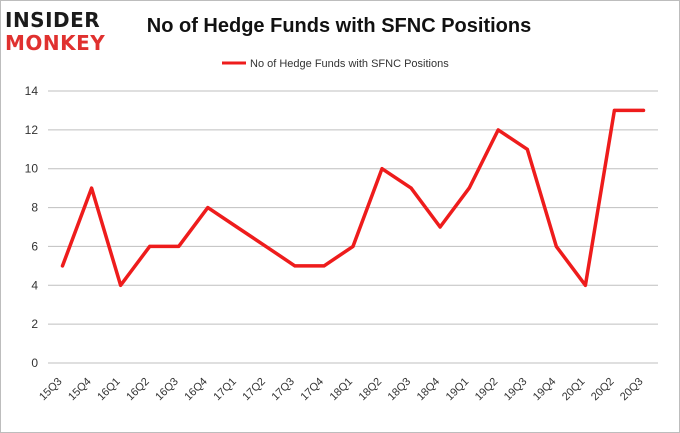 This screenshot has width=680, height=433. Describe the element at coordinates (167, 390) in the screenshot. I see `x-tick-label-16Q3: 16Q3` at that location.